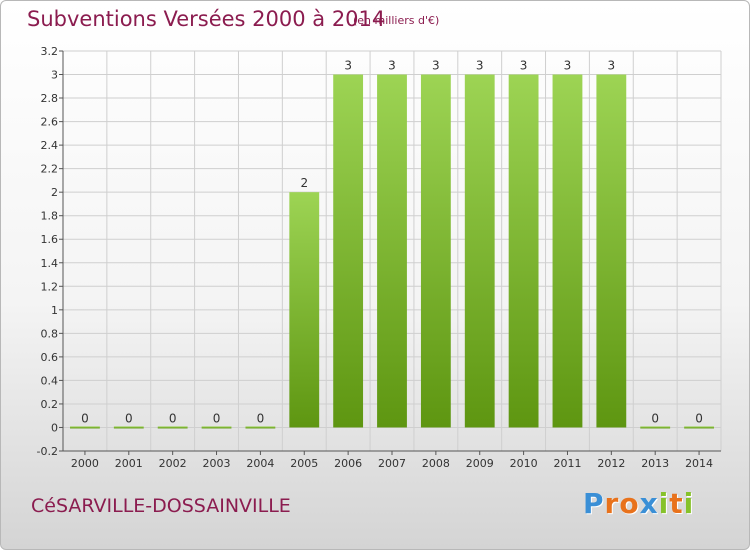 The width and height of the screenshot is (750, 550). Describe the element at coordinates (47, 451) in the screenshot. I see `y-tick-label: -0.2` at that location.